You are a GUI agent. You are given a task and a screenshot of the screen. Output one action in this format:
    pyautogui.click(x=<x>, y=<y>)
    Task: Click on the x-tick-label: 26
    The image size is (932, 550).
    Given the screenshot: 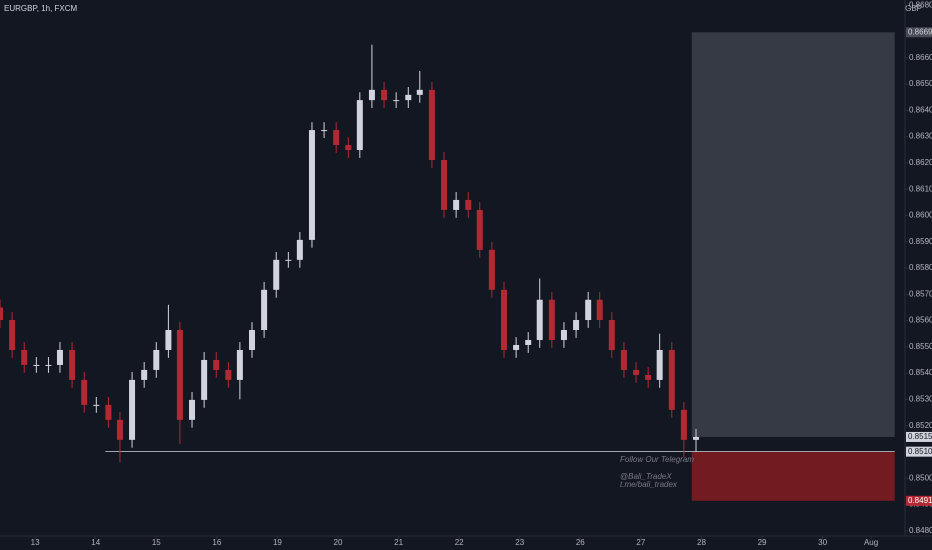 What is the action you would take?
    pyautogui.click(x=580, y=542)
    